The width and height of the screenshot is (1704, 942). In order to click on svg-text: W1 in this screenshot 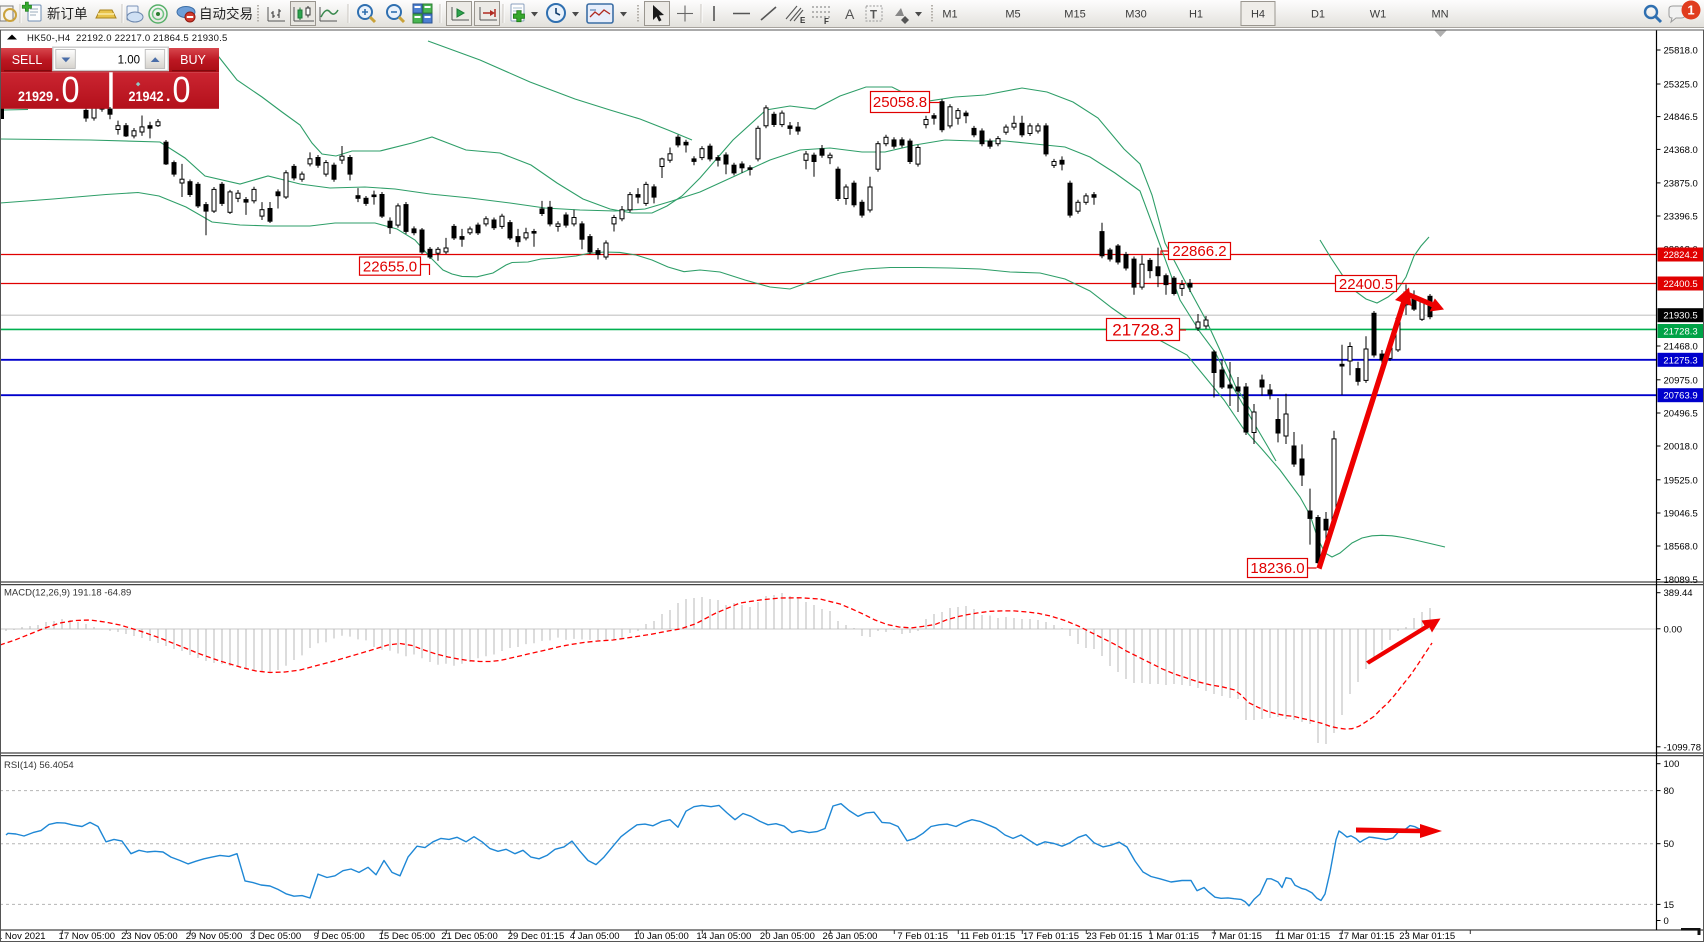, I will do `click(1378, 15)`.